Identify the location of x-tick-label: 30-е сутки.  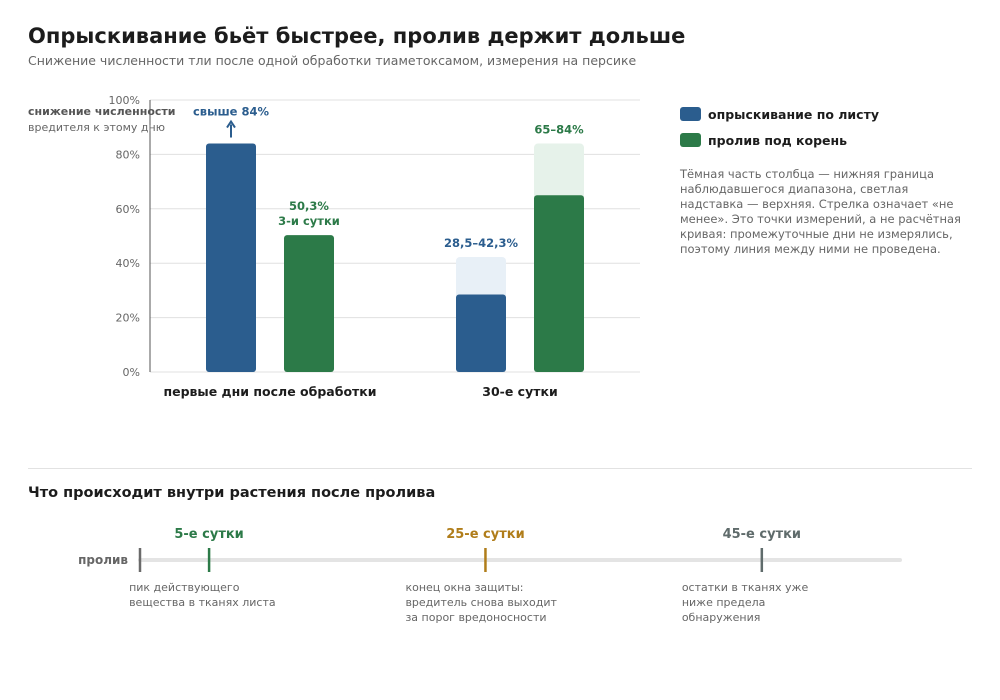
(519, 391).